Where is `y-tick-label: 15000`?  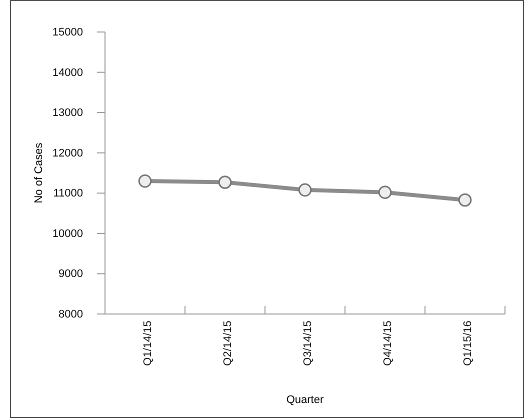 y-tick-label: 15000 is located at coordinates (67, 32).